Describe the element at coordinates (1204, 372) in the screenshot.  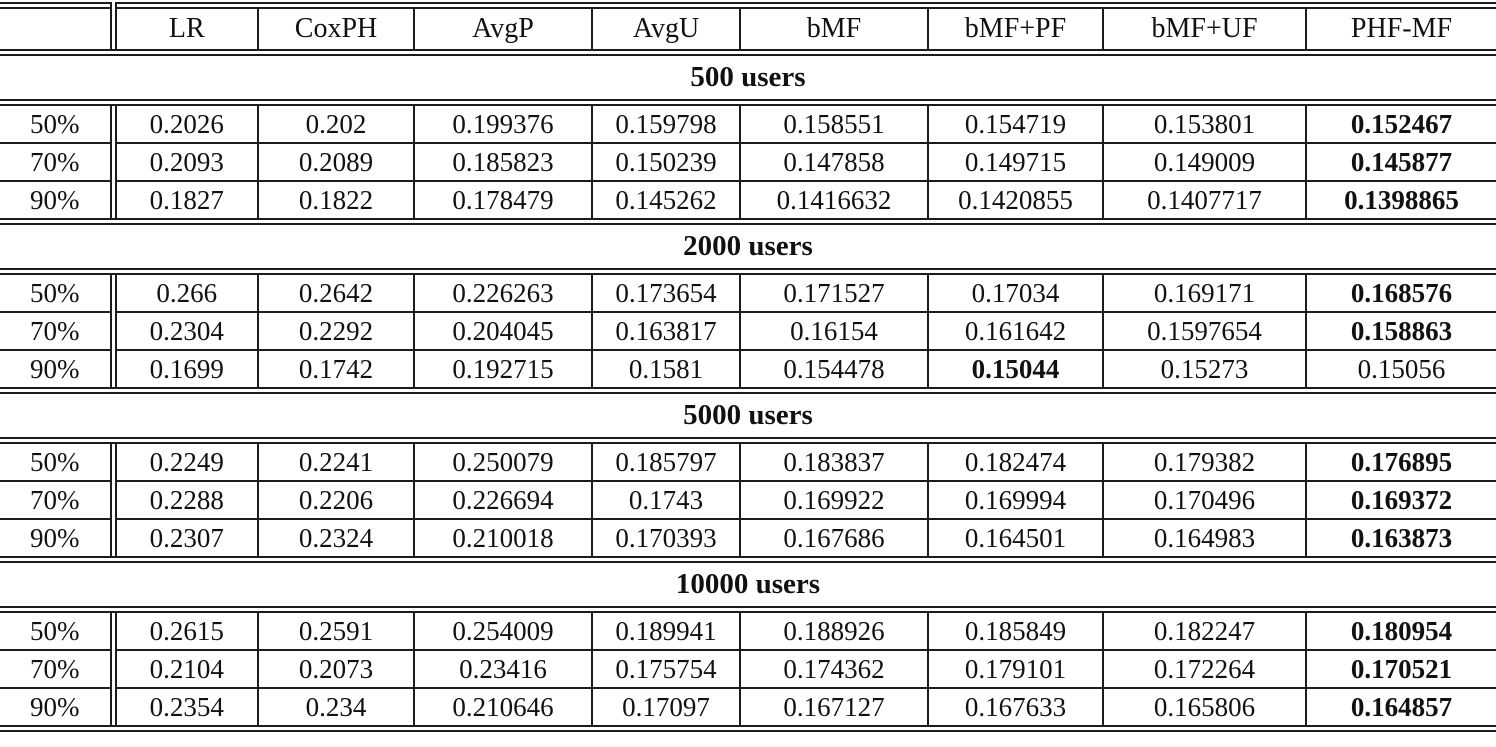
I see `value-cell: 0.15273` at that location.